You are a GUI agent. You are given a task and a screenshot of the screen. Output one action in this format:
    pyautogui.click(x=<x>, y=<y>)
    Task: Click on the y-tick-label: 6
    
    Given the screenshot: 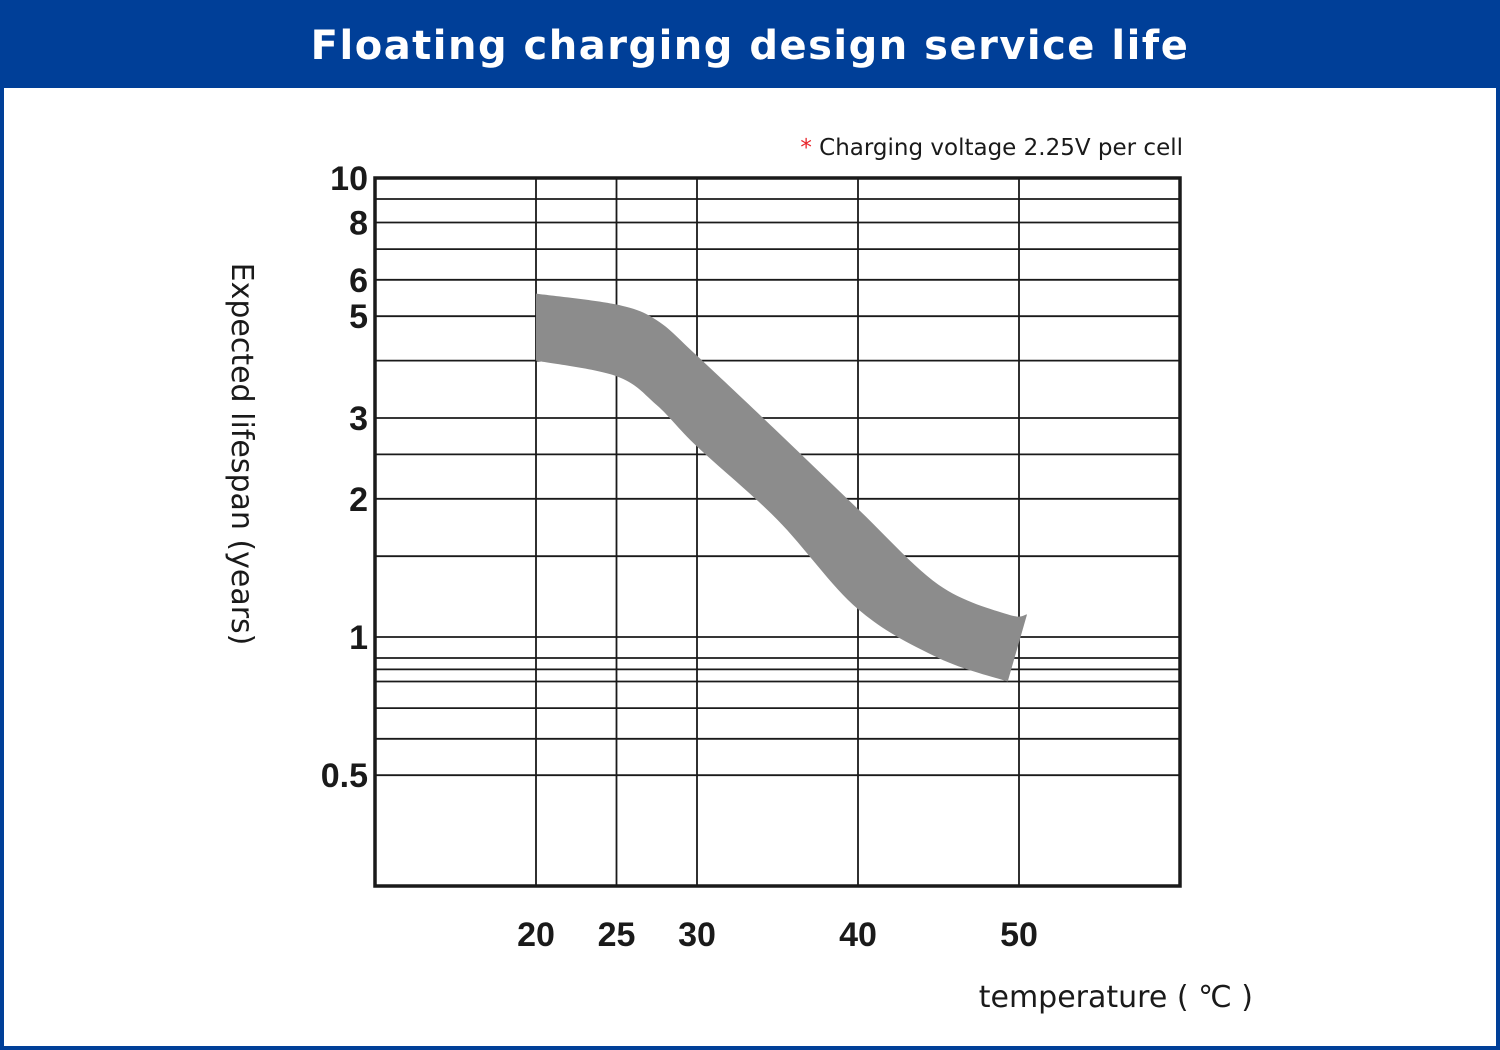 What is the action you would take?
    pyautogui.click(x=358, y=281)
    